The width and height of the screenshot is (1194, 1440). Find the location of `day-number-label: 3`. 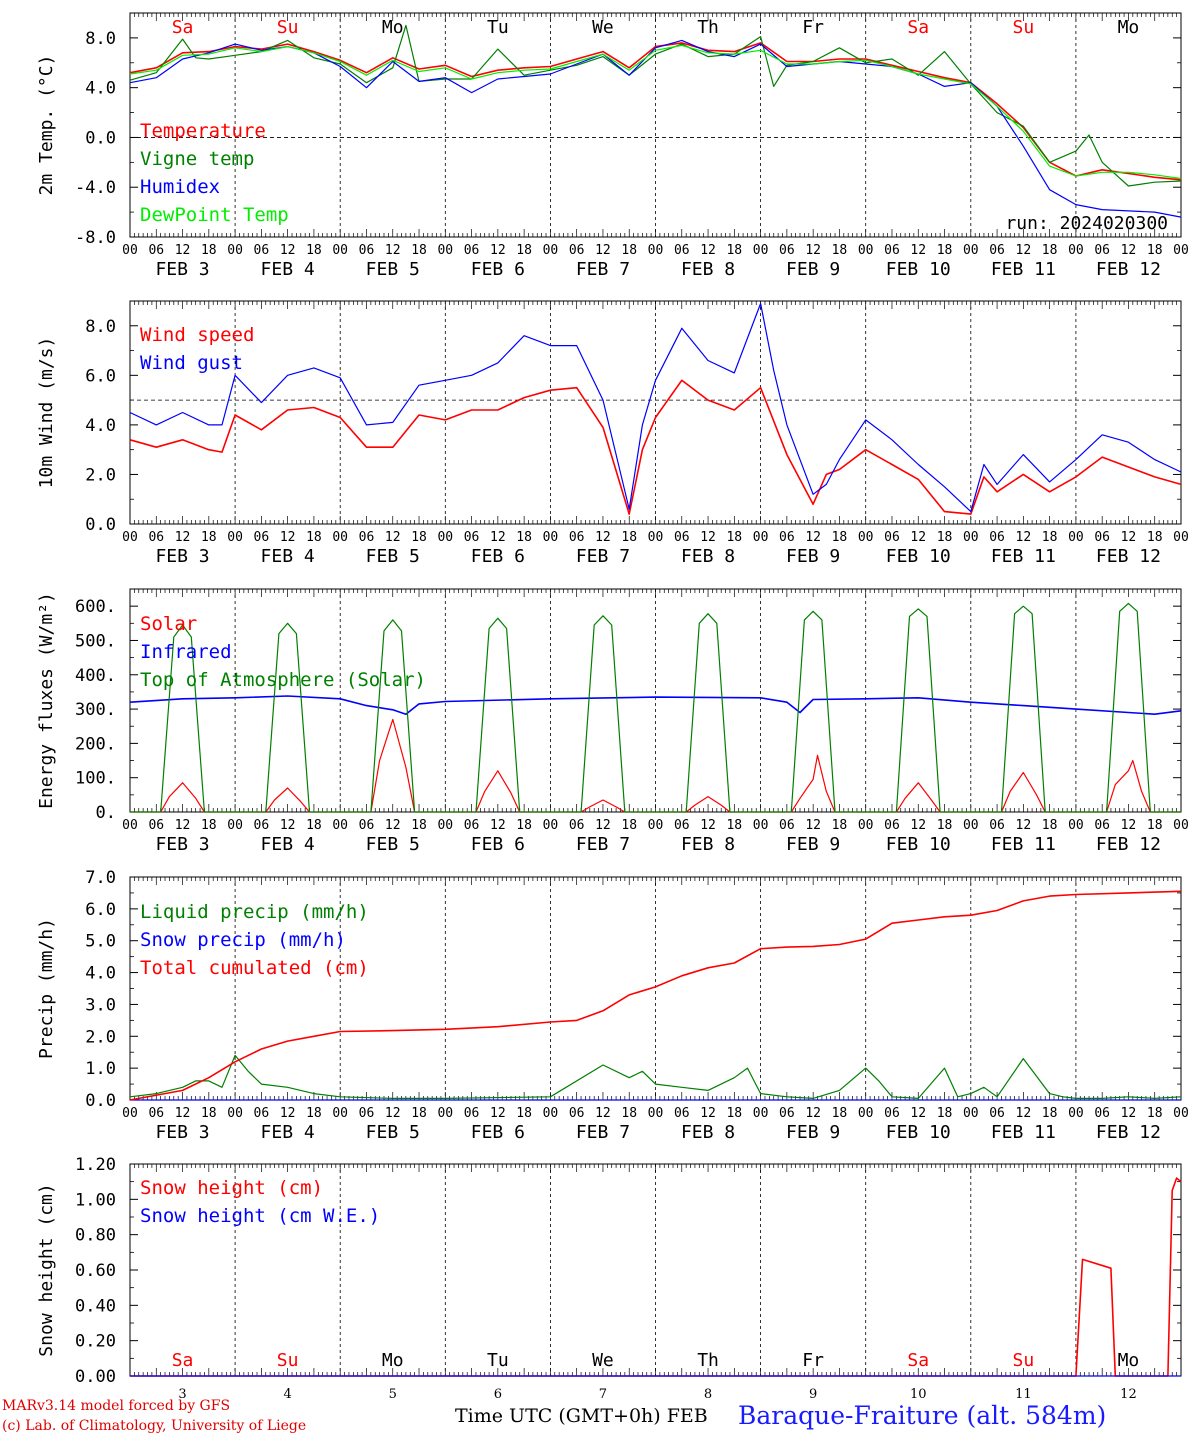

day-number-label: 3 is located at coordinates (182, 1394).